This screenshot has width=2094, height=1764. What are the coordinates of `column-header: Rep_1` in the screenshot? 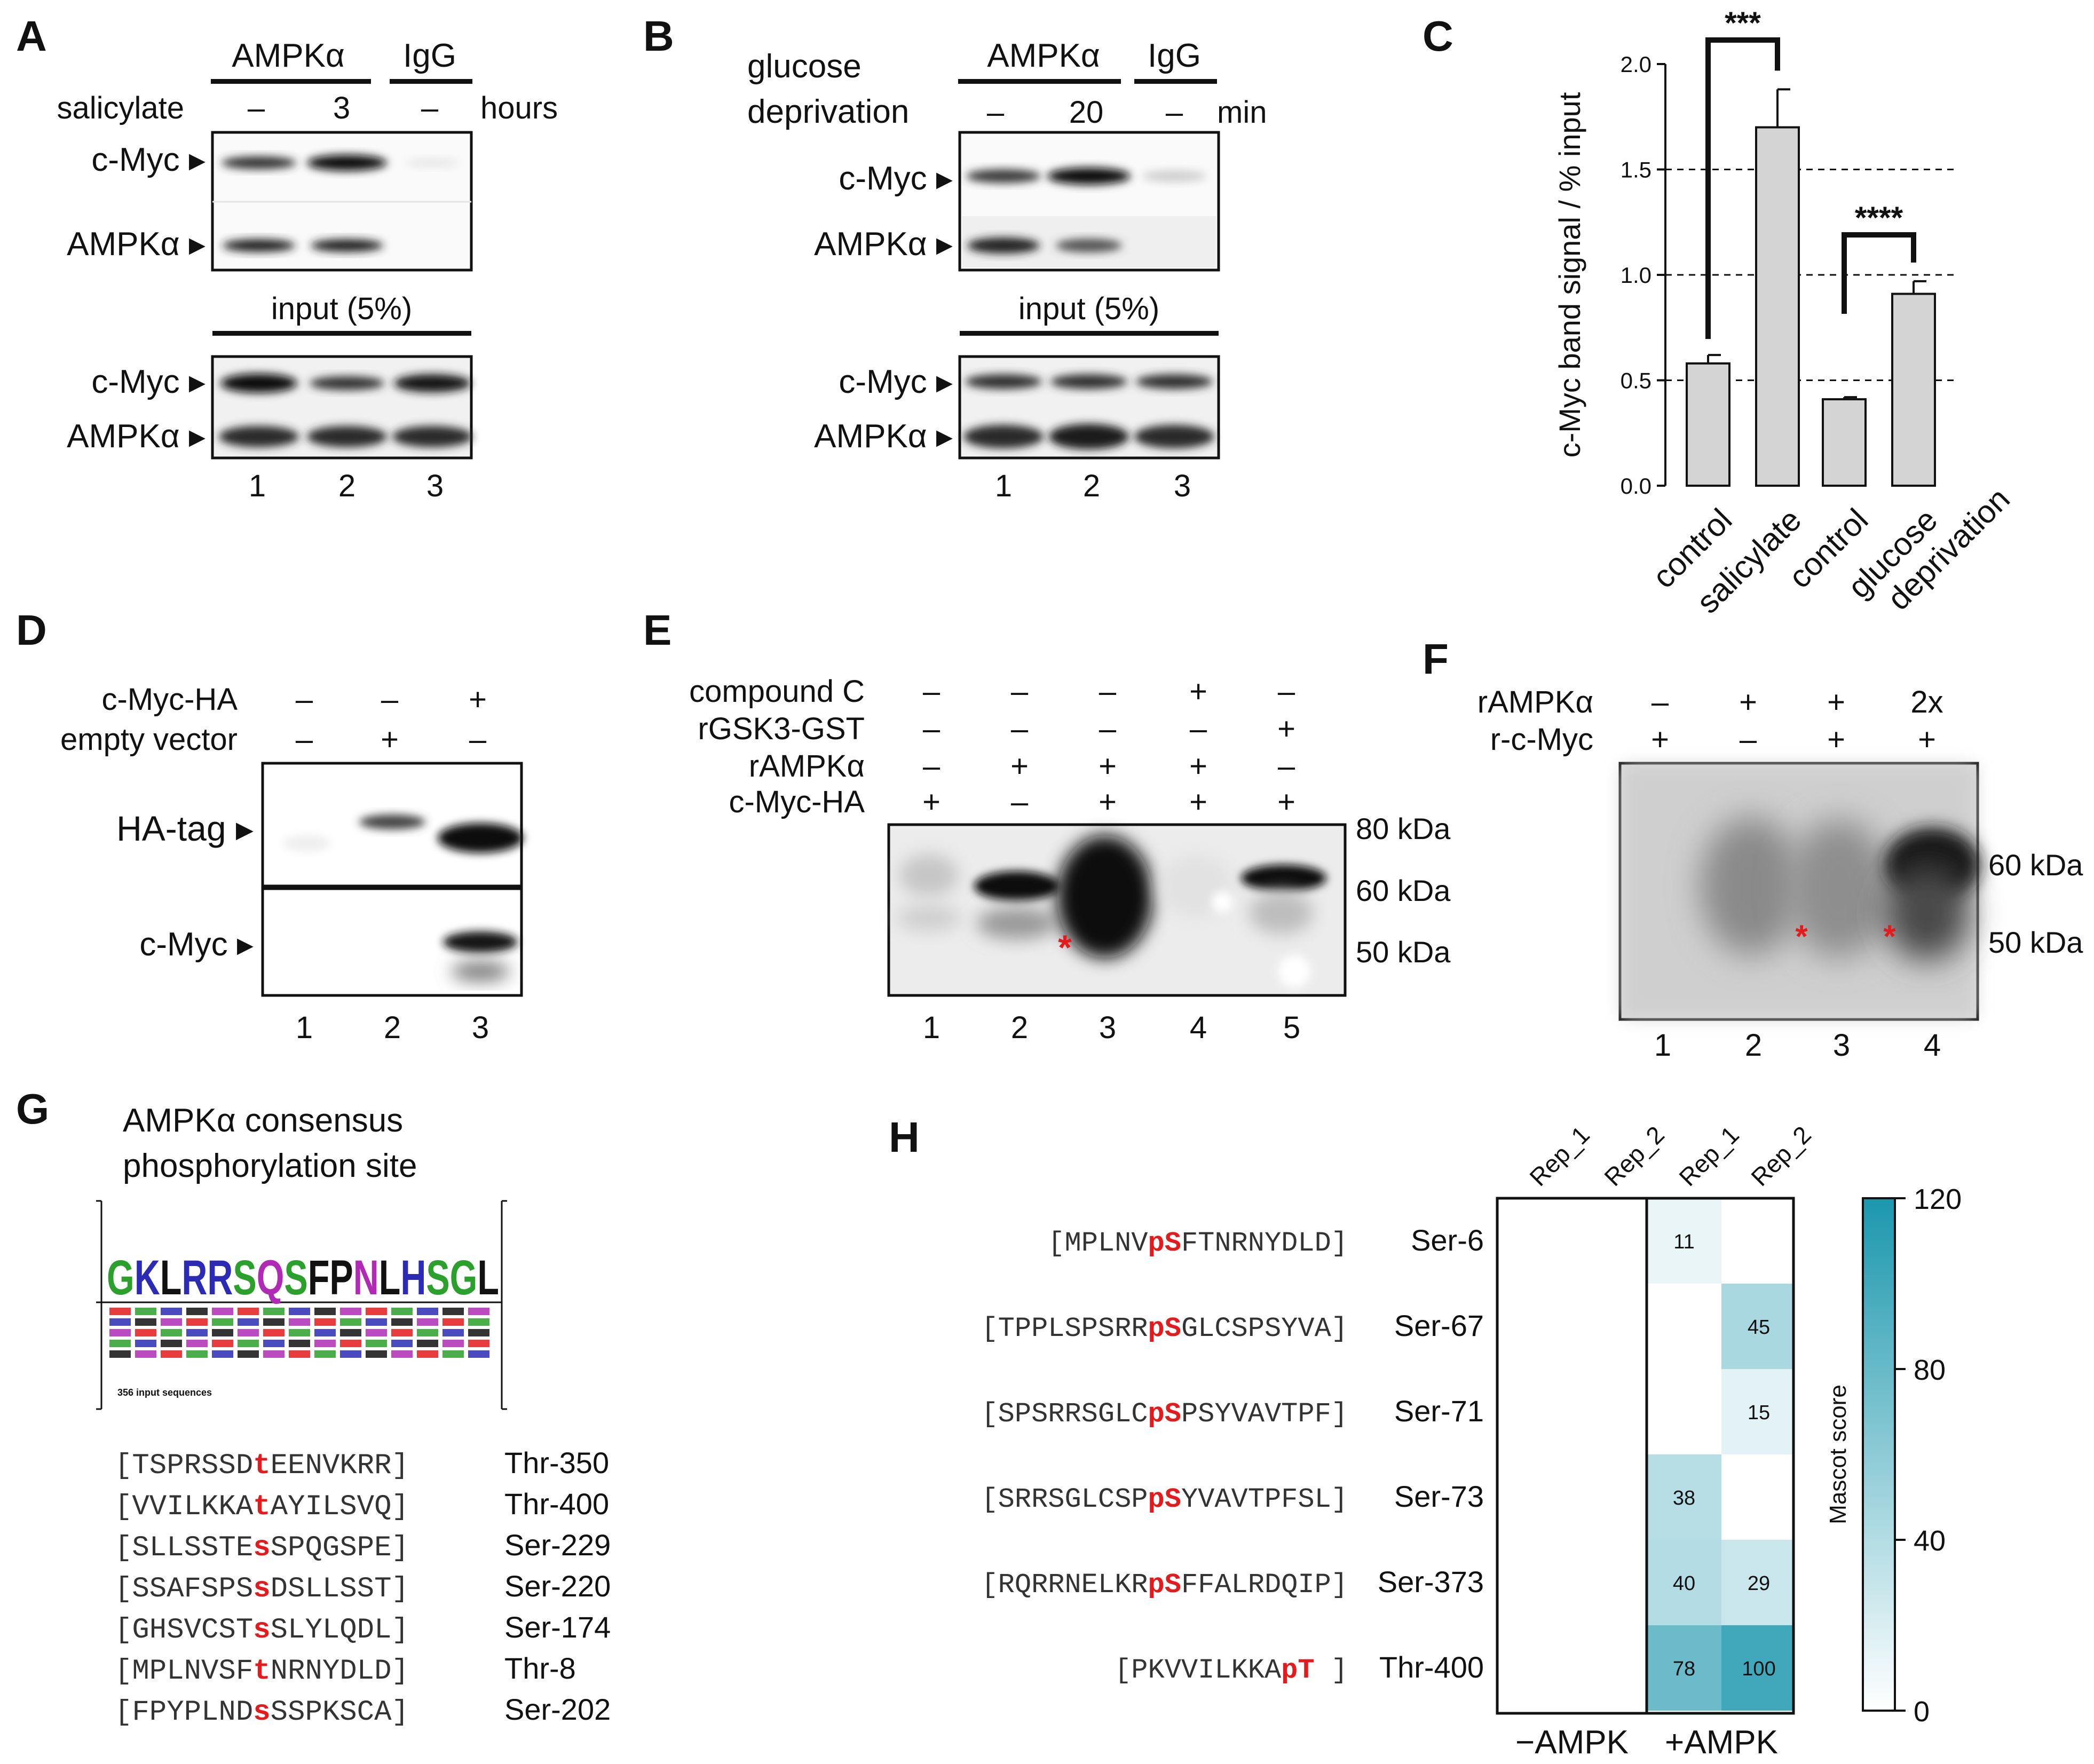 It's located at (1708, 1155).